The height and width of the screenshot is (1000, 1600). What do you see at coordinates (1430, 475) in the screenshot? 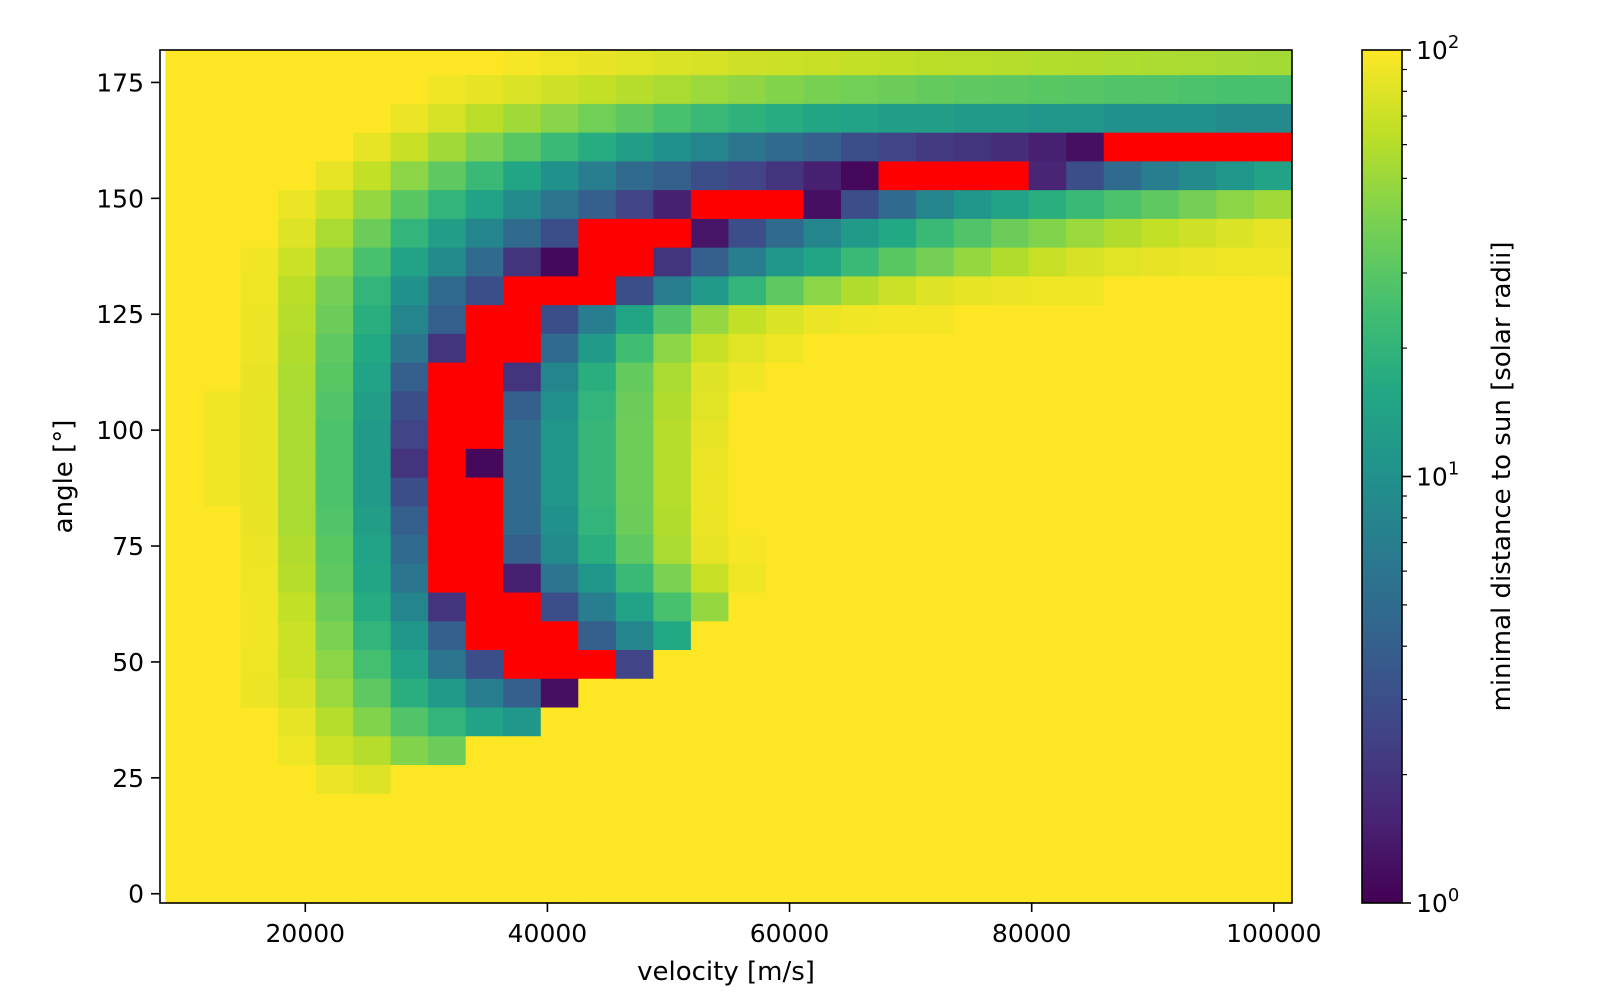
I see `colorbar-ticks: 100 101 102` at bounding box center [1430, 475].